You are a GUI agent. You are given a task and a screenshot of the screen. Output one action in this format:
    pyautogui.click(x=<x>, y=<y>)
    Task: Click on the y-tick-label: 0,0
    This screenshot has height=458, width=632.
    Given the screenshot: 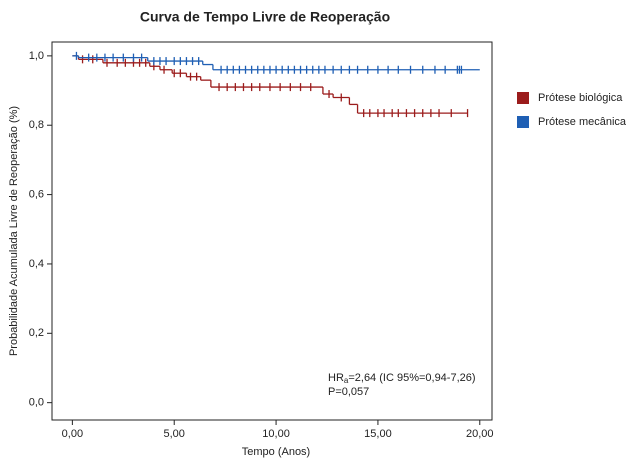 What is the action you would take?
    pyautogui.click(x=36, y=403)
    